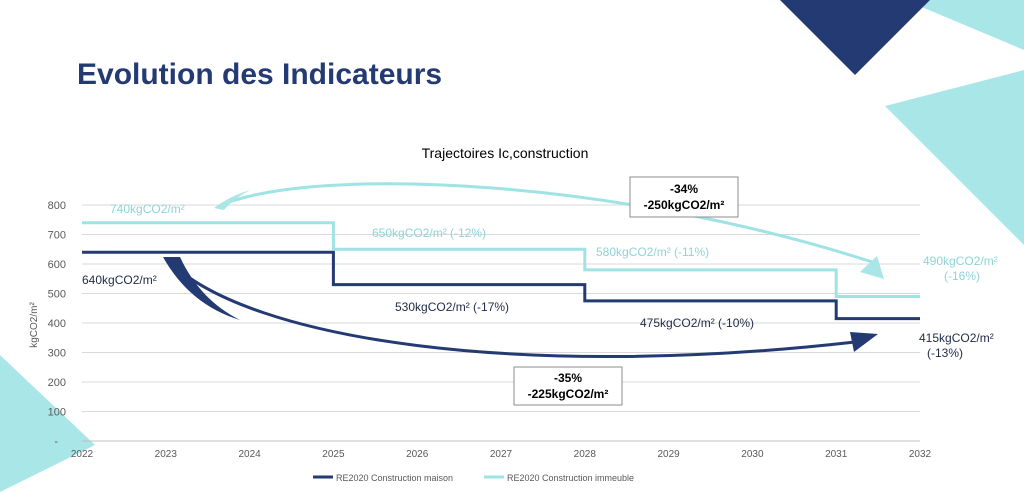 Image resolution: width=1024 pixels, height=492 pixels. What do you see at coordinates (684, 189) in the screenshot?
I see `callout-immeuble-pct: -34%` at bounding box center [684, 189].